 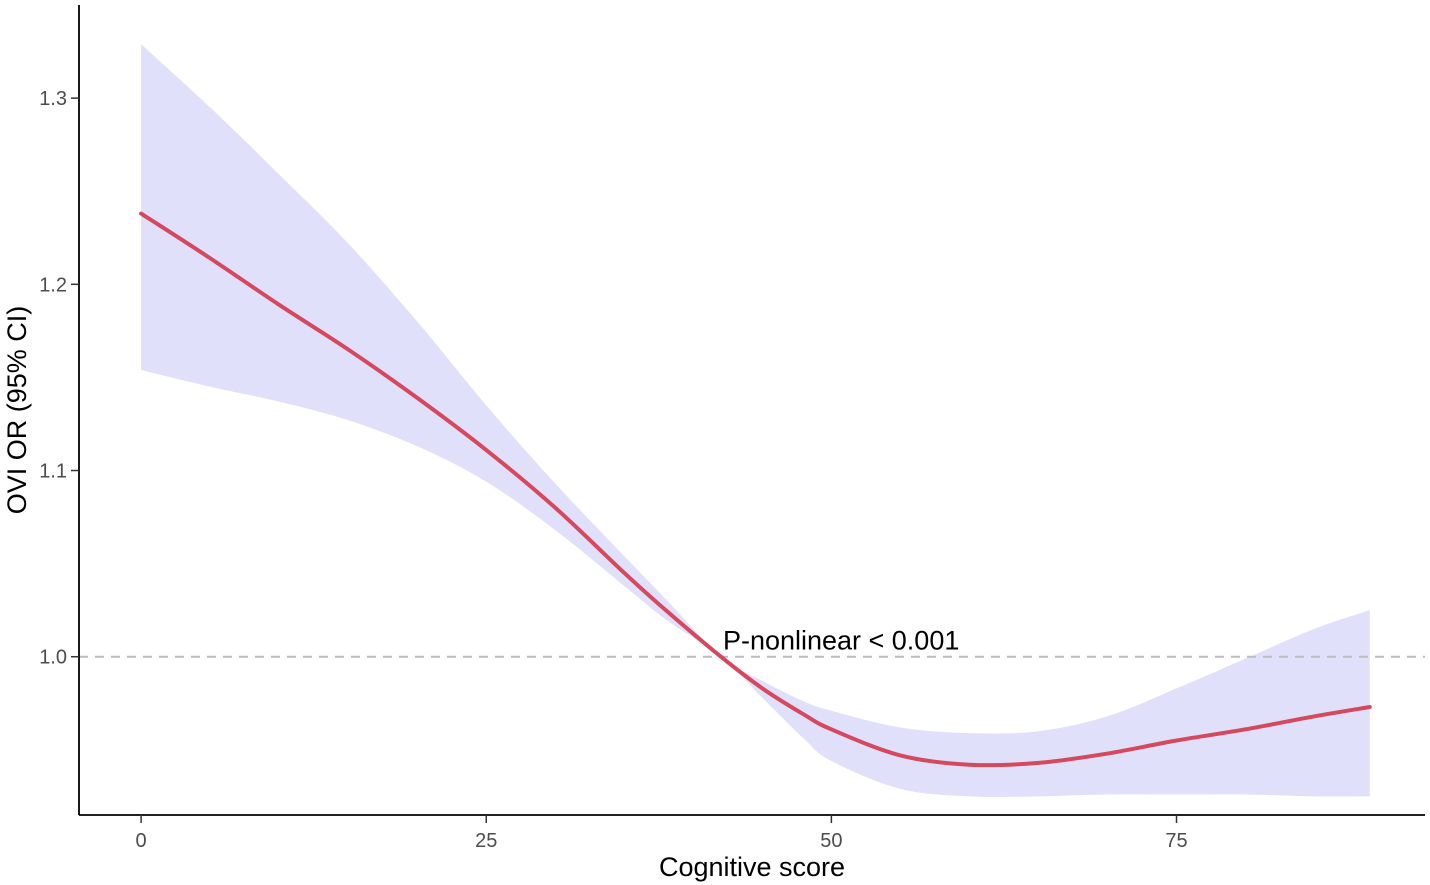 I want to click on y-tick-label-0: 1.0, so click(x=53, y=658).